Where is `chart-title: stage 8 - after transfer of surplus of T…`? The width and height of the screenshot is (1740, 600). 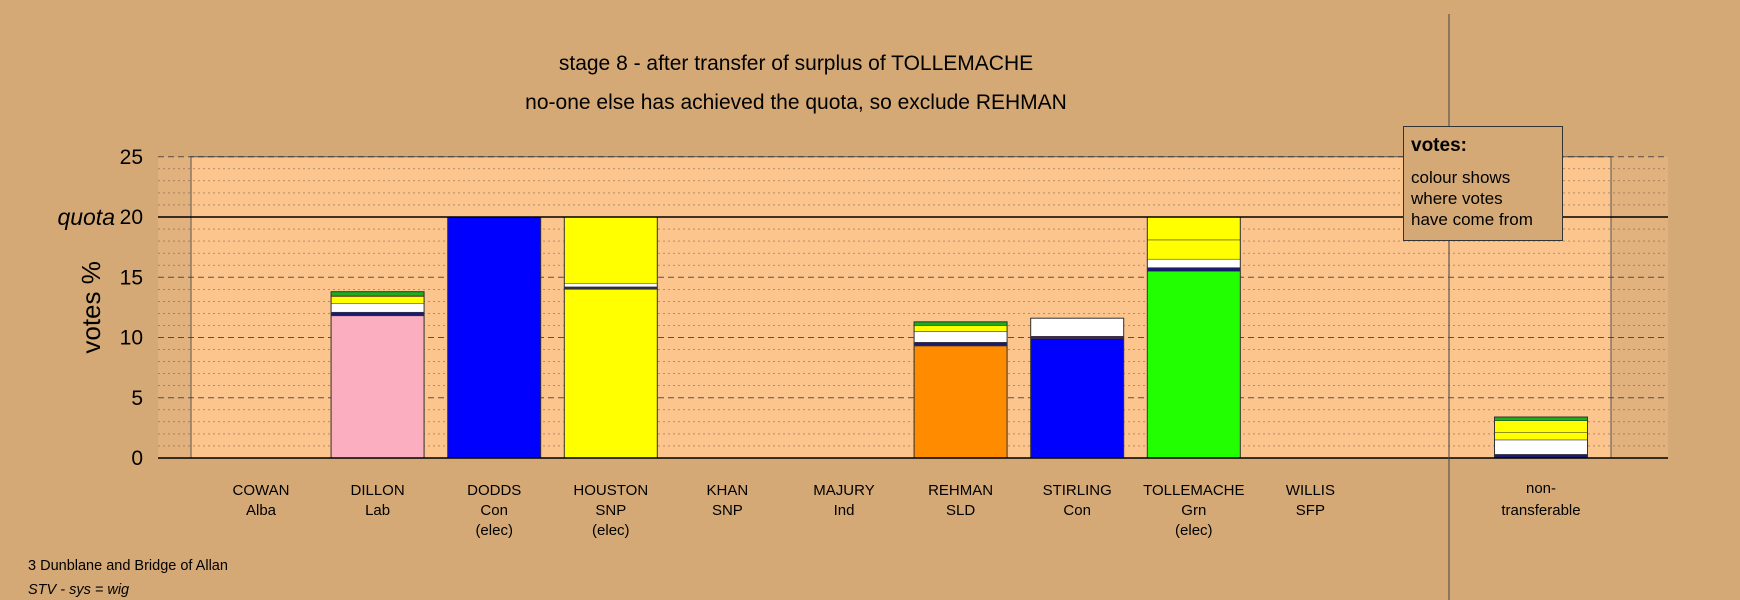 chart-title: stage 8 - after transfer of surplus of T… is located at coordinates (796, 63).